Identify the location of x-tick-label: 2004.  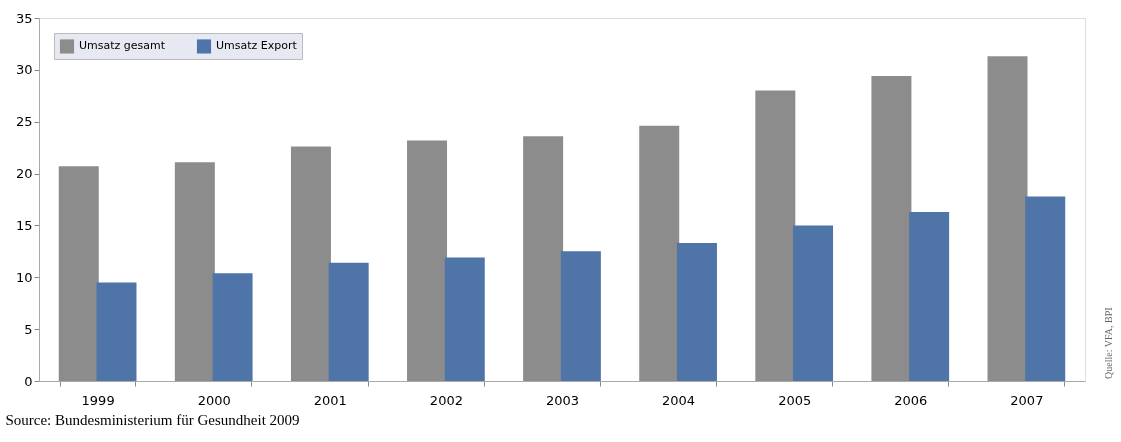
(679, 400).